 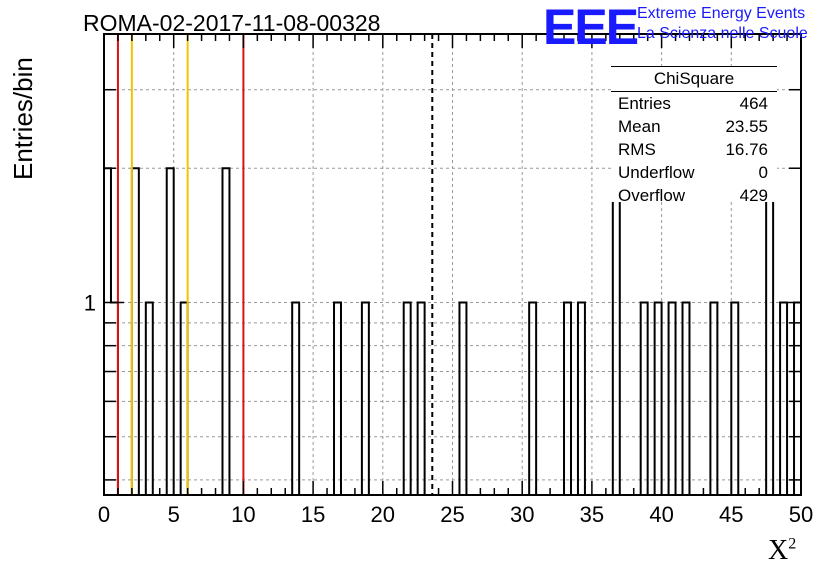 What do you see at coordinates (90, 302) in the screenshot?
I see `y-tick-label: 1` at bounding box center [90, 302].